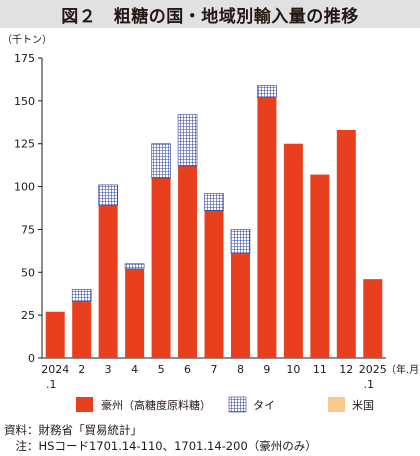 The height and width of the screenshot is (456, 420). I want to click on x-tick-label: 2025, so click(373, 369).